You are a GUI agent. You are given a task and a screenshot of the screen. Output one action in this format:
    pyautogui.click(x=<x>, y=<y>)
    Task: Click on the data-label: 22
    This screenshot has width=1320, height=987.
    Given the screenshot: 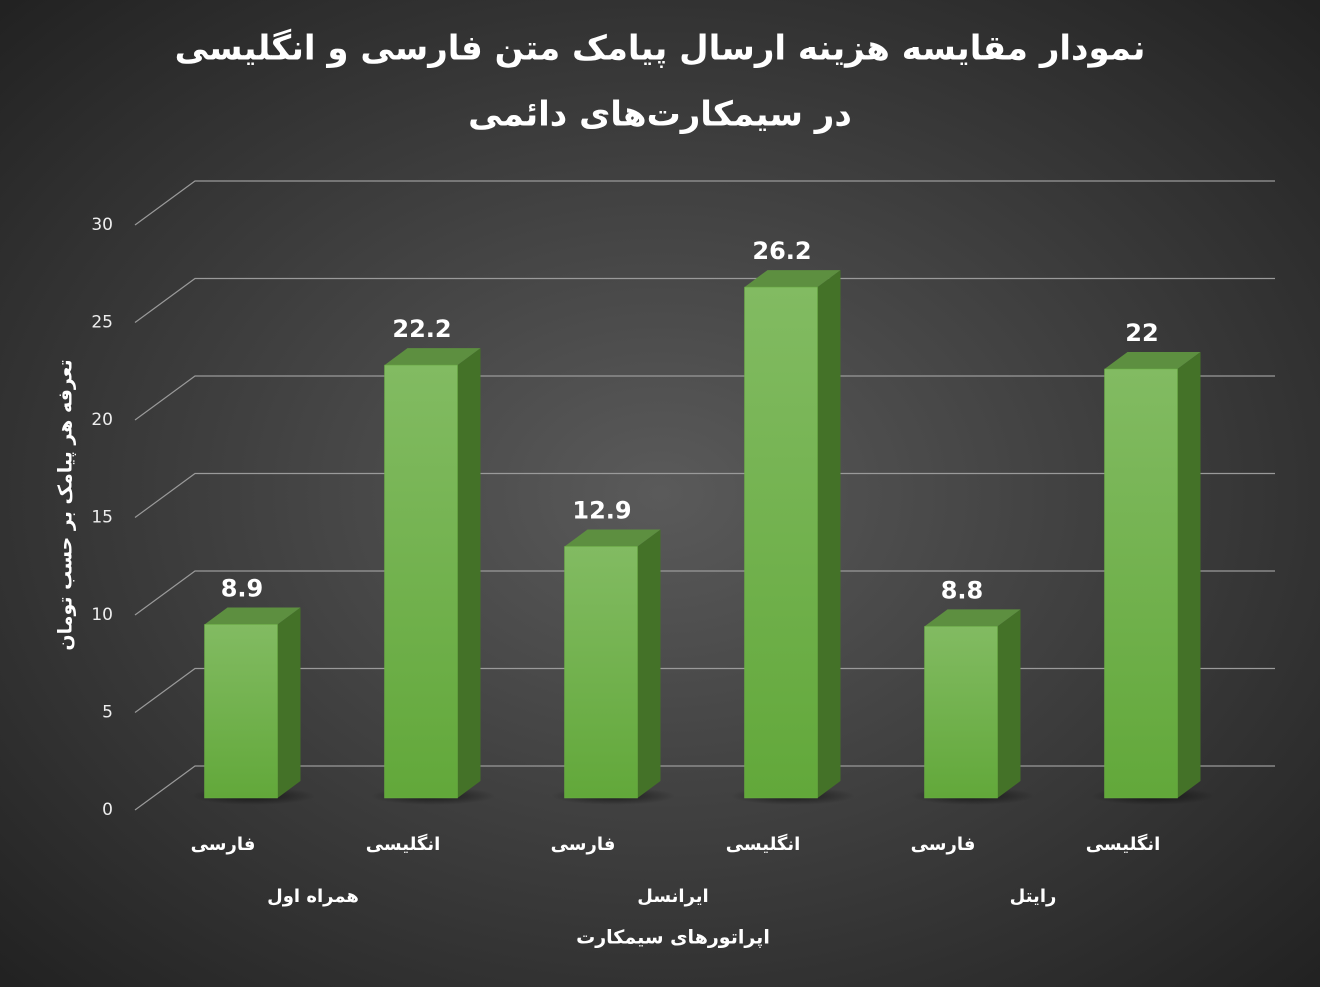 What is the action you would take?
    pyautogui.click(x=1141, y=333)
    